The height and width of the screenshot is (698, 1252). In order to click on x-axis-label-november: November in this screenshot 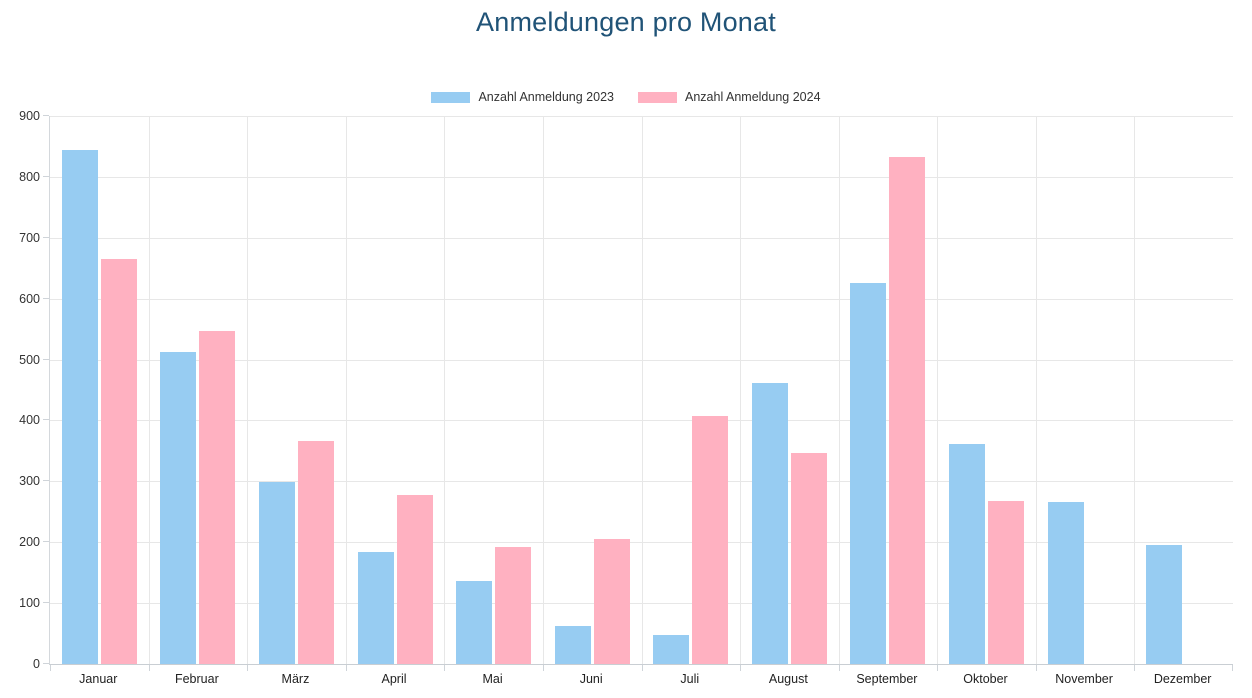, I will do `click(1084, 679)`.